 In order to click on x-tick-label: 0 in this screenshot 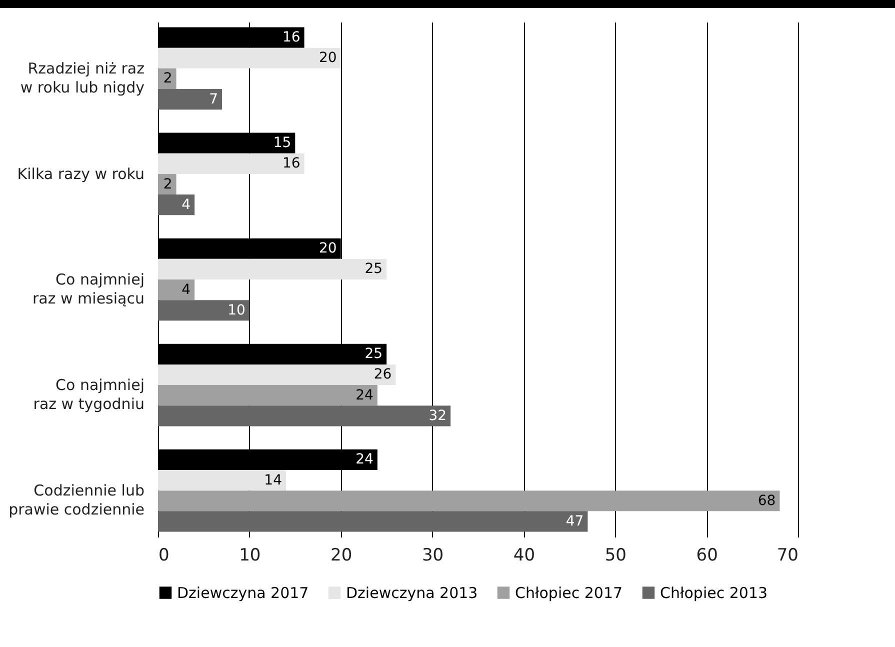, I will do `click(164, 556)`.